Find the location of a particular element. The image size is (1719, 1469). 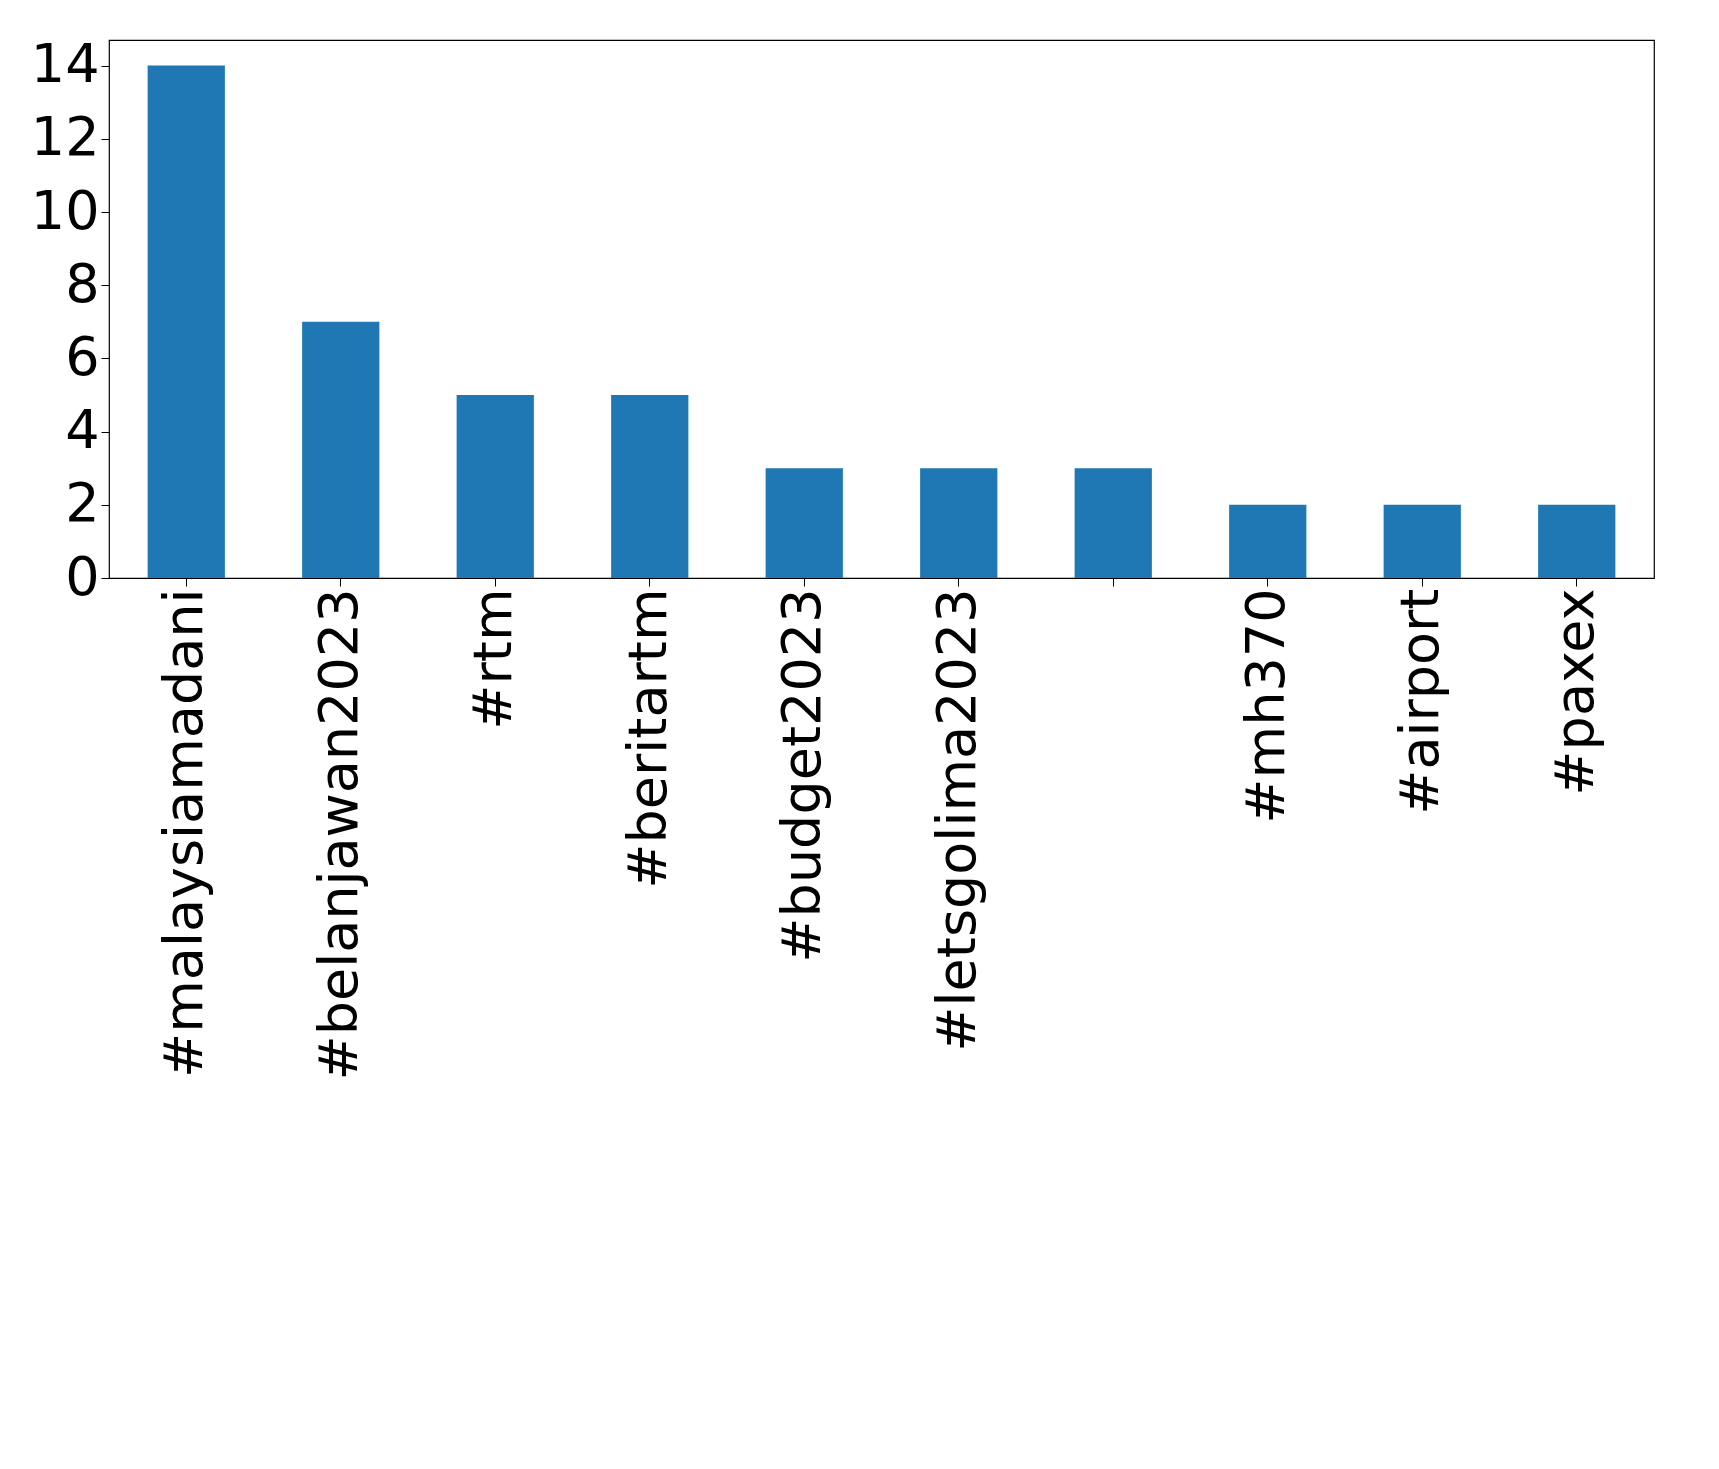

y-tick-label: 6 is located at coordinates (82, 356).